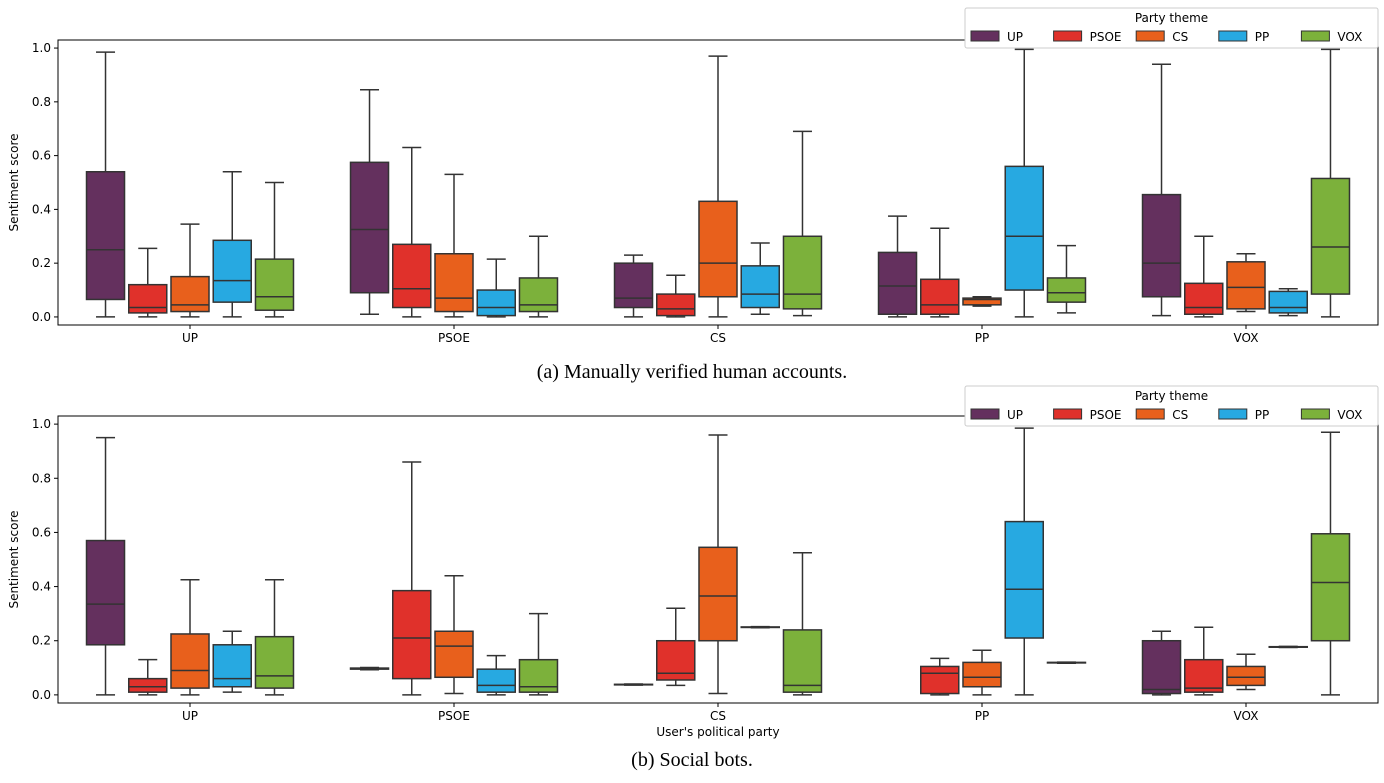 The image size is (1384, 783). Describe the element at coordinates (1246, 283) in the screenshot. I see `box-vox-cs` at that location.